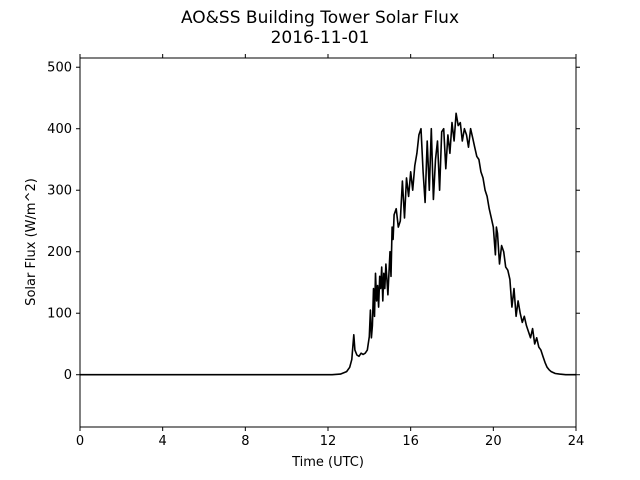 This screenshot has width=640, height=480. I want to click on x-tick-label: 24, so click(576, 441).